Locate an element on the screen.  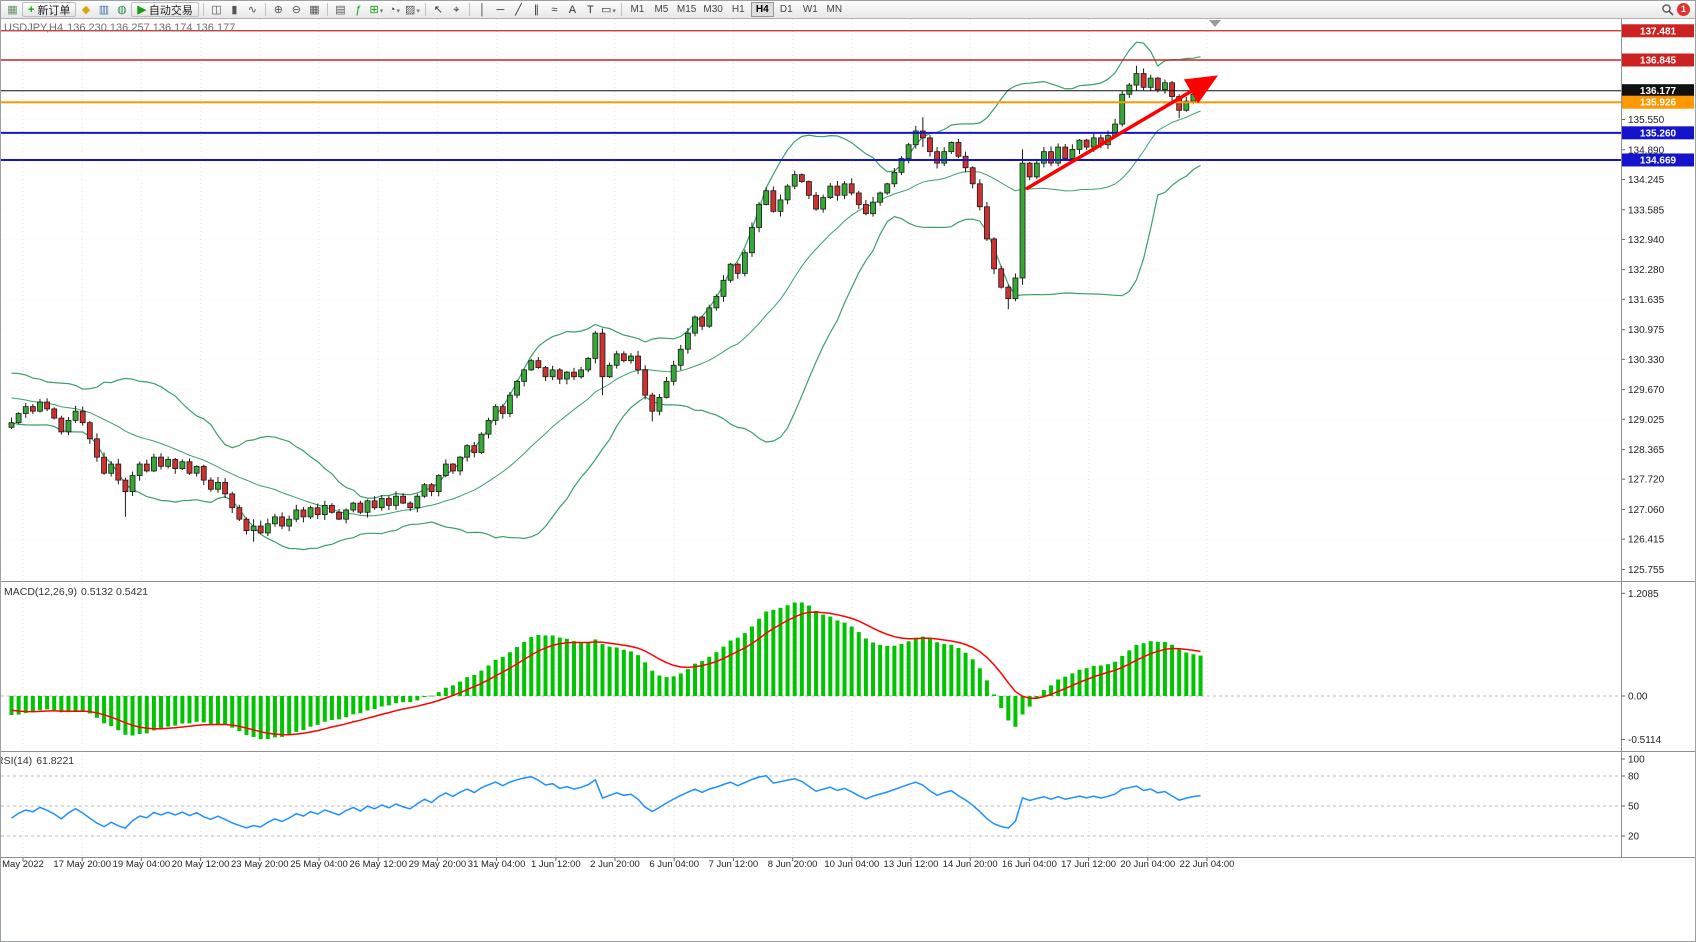
auto-arrange-icon: ▤ is located at coordinates (340, 10).